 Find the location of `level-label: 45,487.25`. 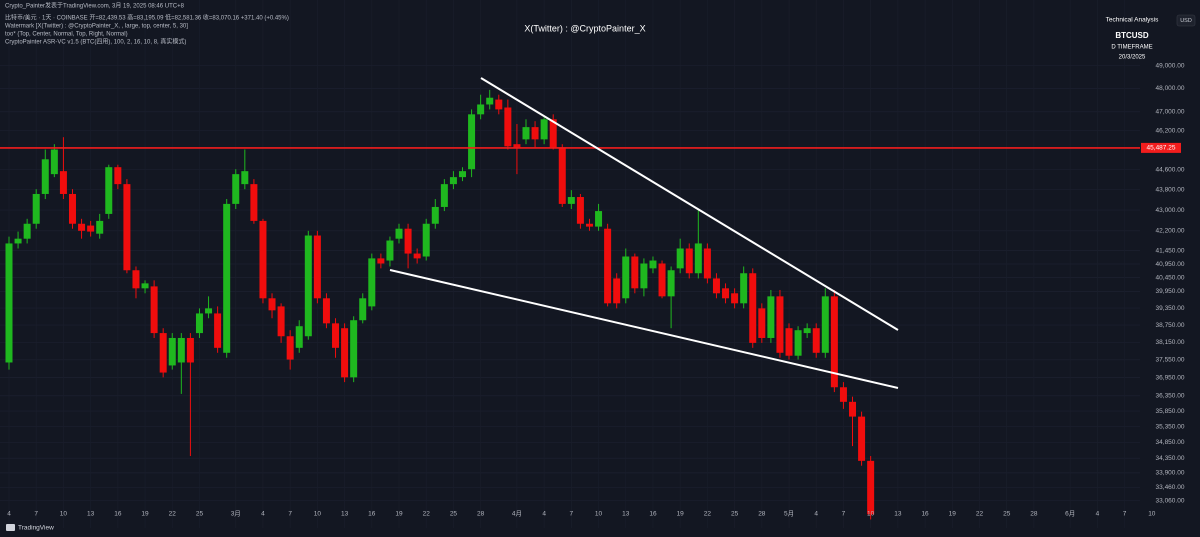

level-label: 45,487.25 is located at coordinates (1161, 148).